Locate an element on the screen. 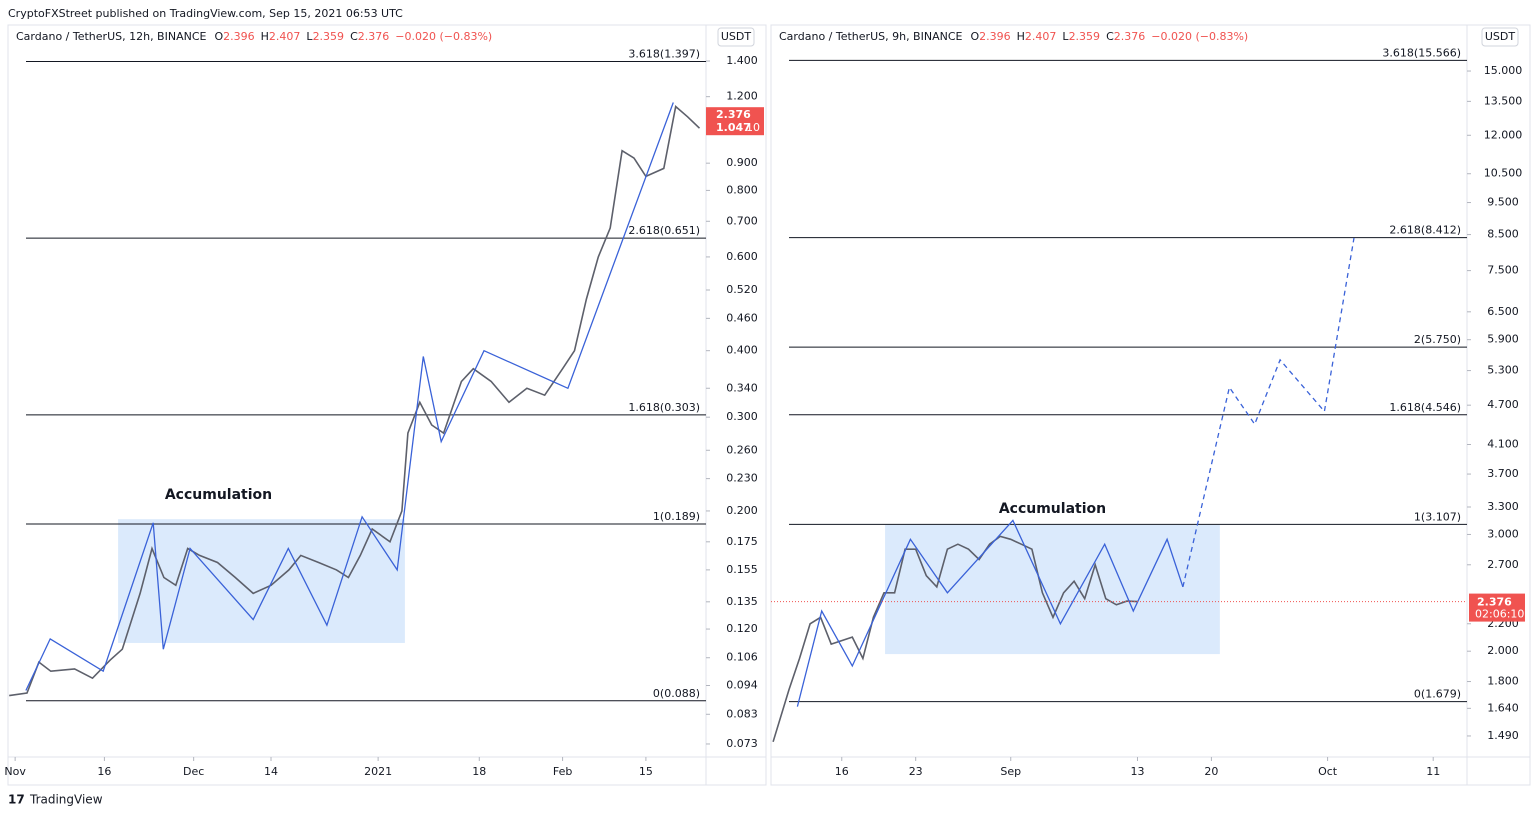  x-tick-label: 20 is located at coordinates (1211, 771).